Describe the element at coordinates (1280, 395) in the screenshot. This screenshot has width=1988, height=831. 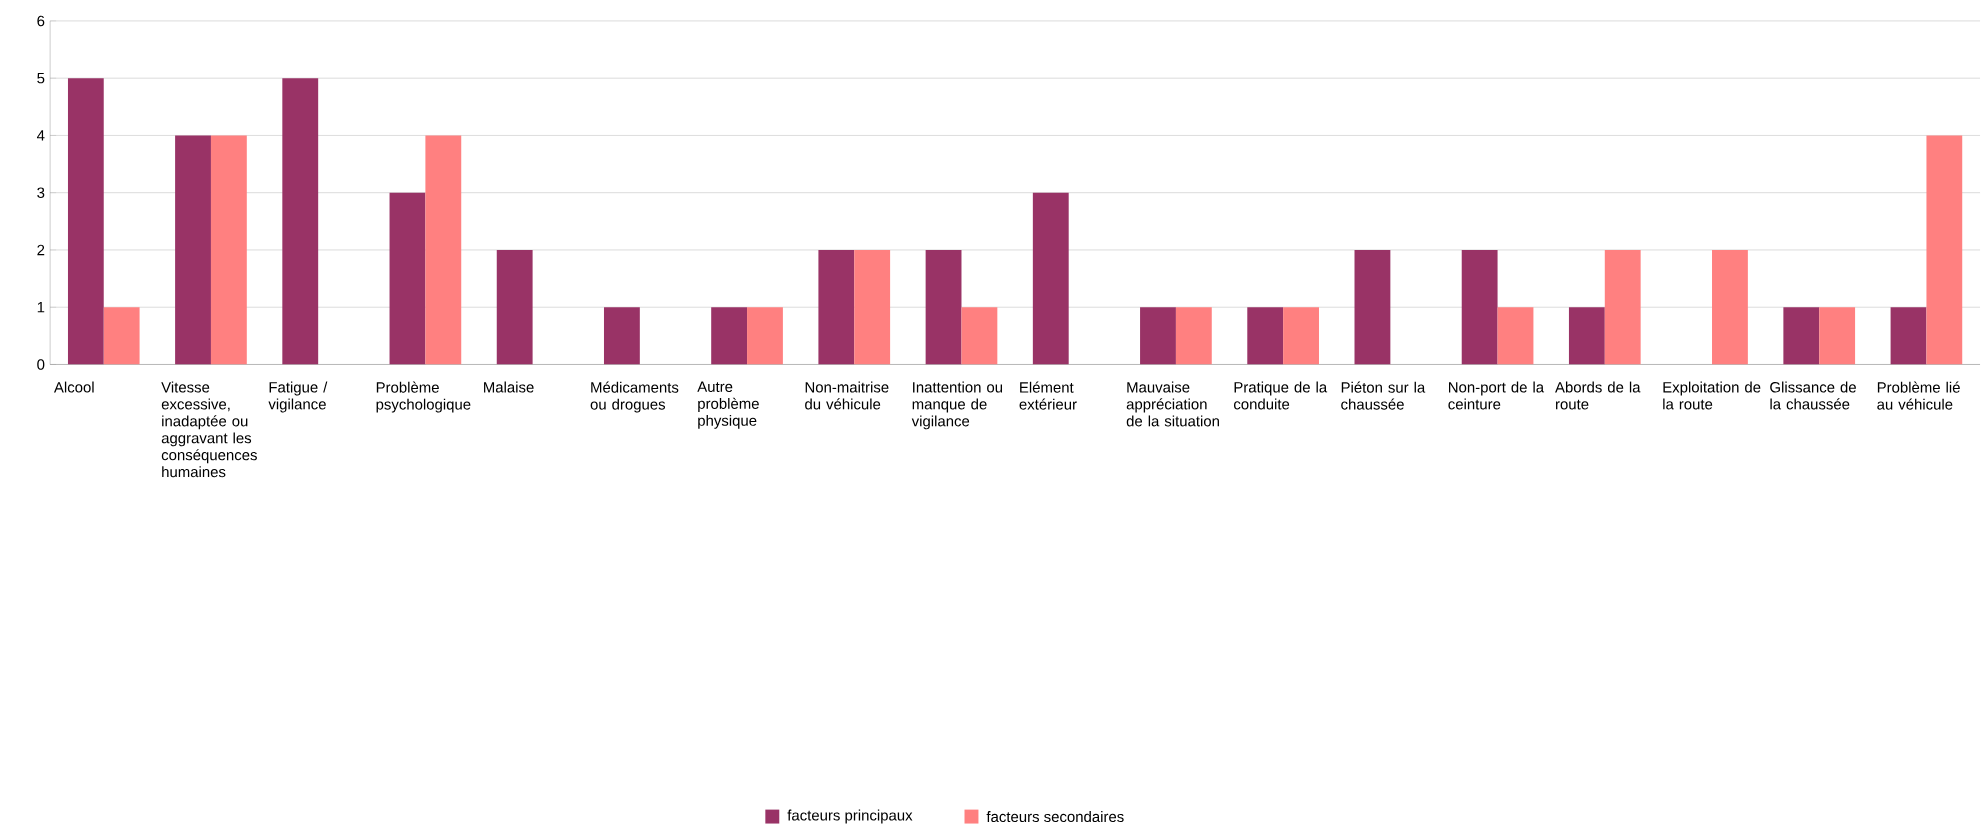
I see `x-tick-label: Pratique de la conduite` at that location.